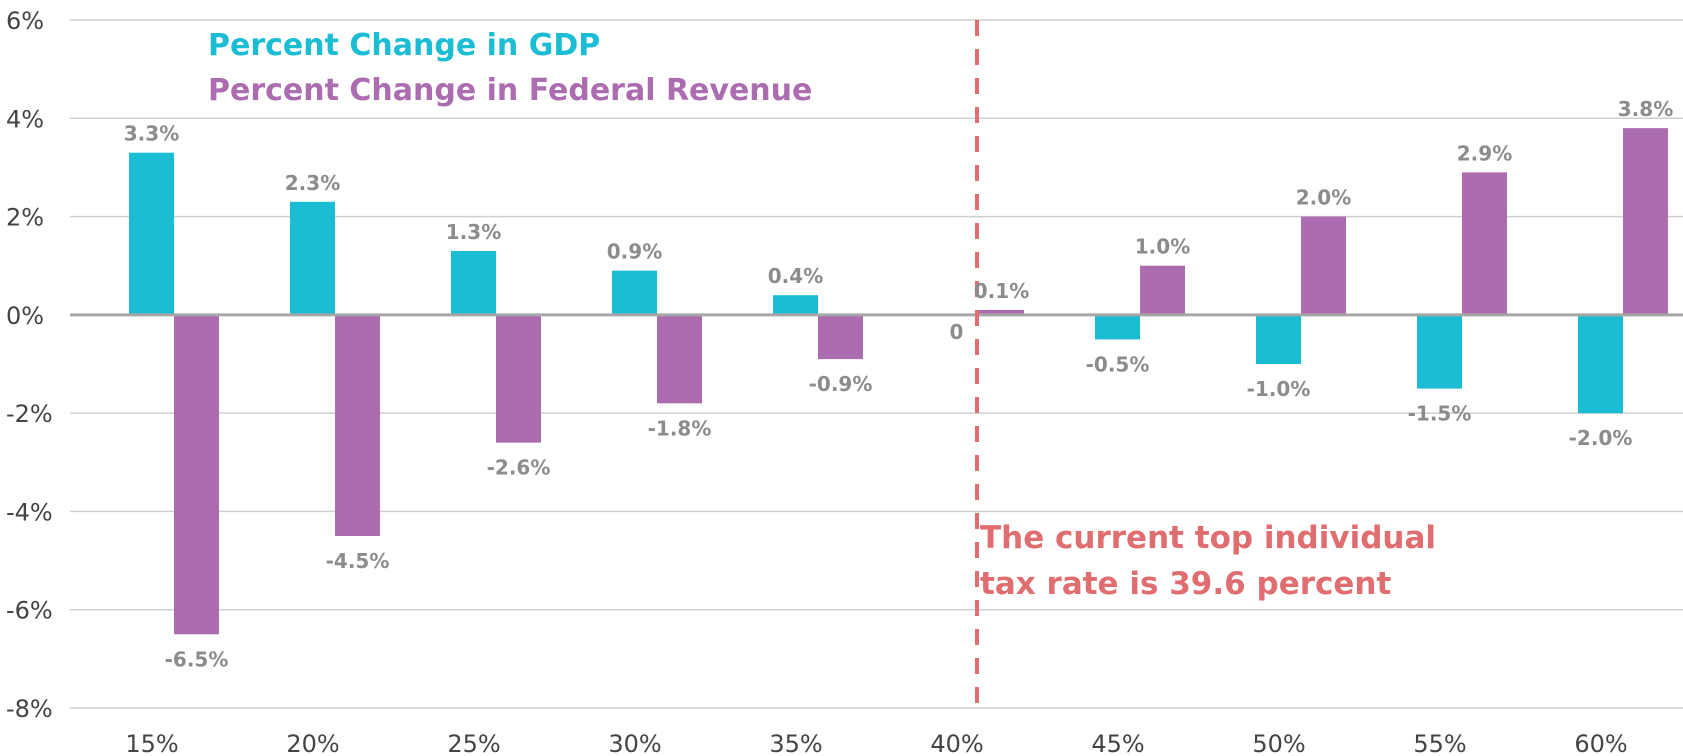 Image resolution: width=1683 pixels, height=756 pixels. I want to click on data-label: 2.9%, so click(1484, 153).